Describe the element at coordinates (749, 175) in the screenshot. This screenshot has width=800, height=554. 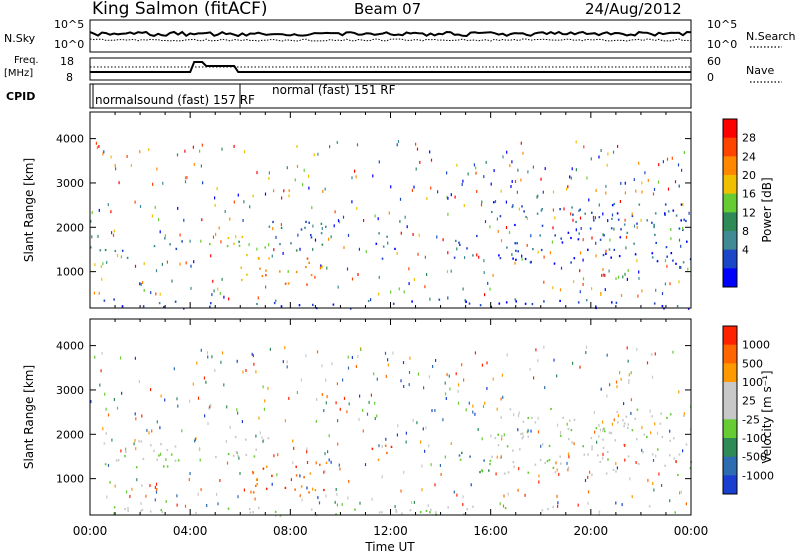
I see `colorbar-tick-label: 20` at that location.